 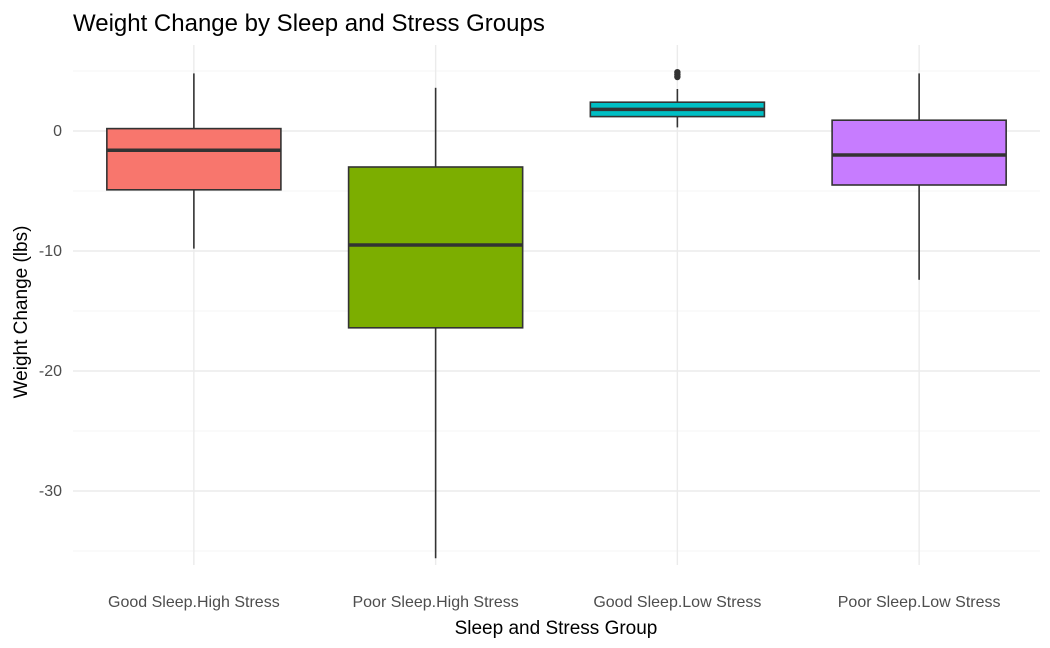 I want to click on x-tick-label: Poor Sleep.High Stress, so click(x=435, y=602).